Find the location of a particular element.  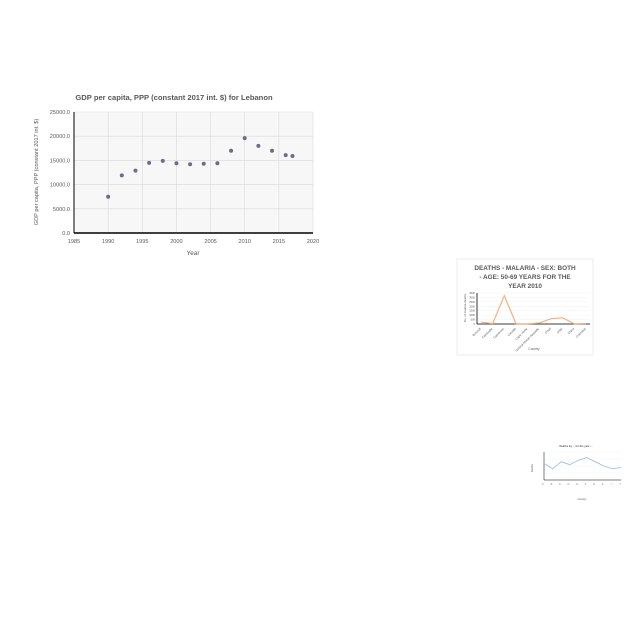

x-tick-label: 2005 is located at coordinates (210, 242).